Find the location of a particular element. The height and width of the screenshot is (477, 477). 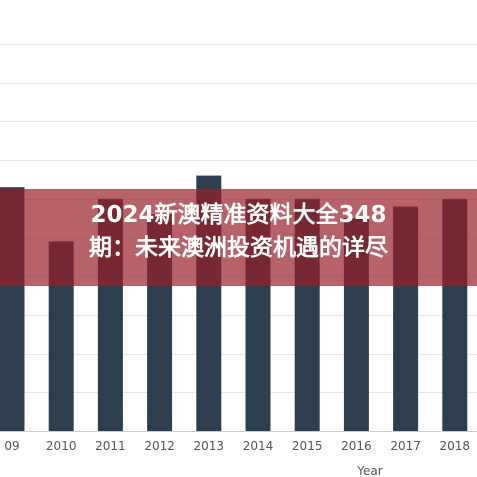

x-tick-label: 2014 is located at coordinates (258, 446).